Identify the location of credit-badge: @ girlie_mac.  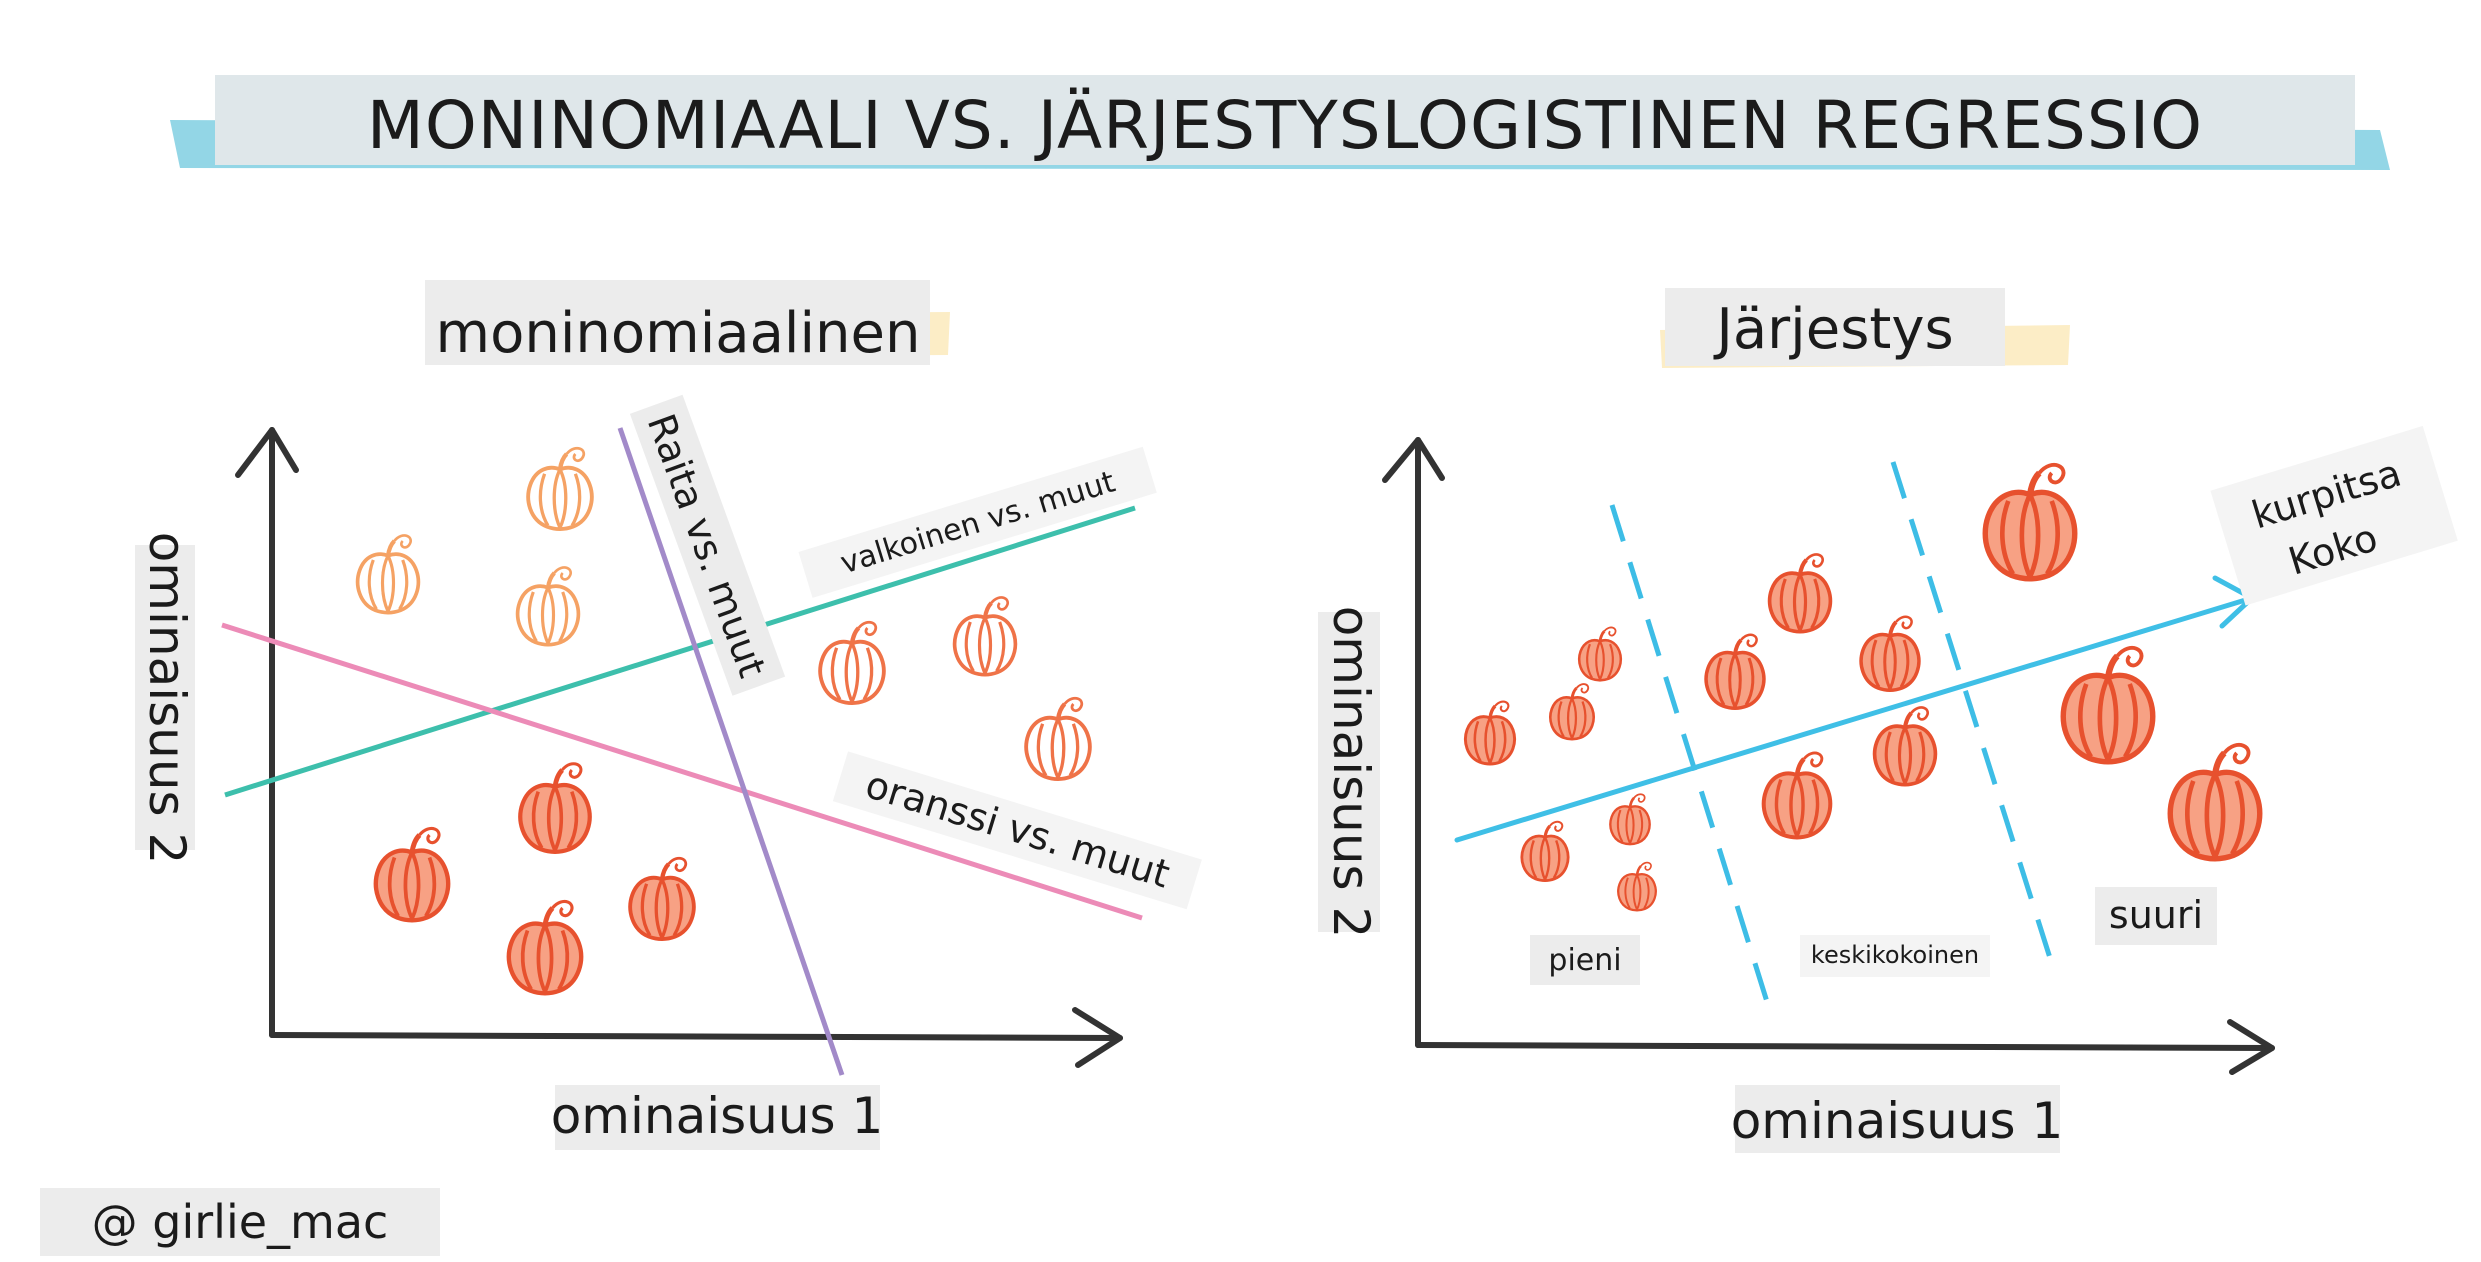
(240, 1222).